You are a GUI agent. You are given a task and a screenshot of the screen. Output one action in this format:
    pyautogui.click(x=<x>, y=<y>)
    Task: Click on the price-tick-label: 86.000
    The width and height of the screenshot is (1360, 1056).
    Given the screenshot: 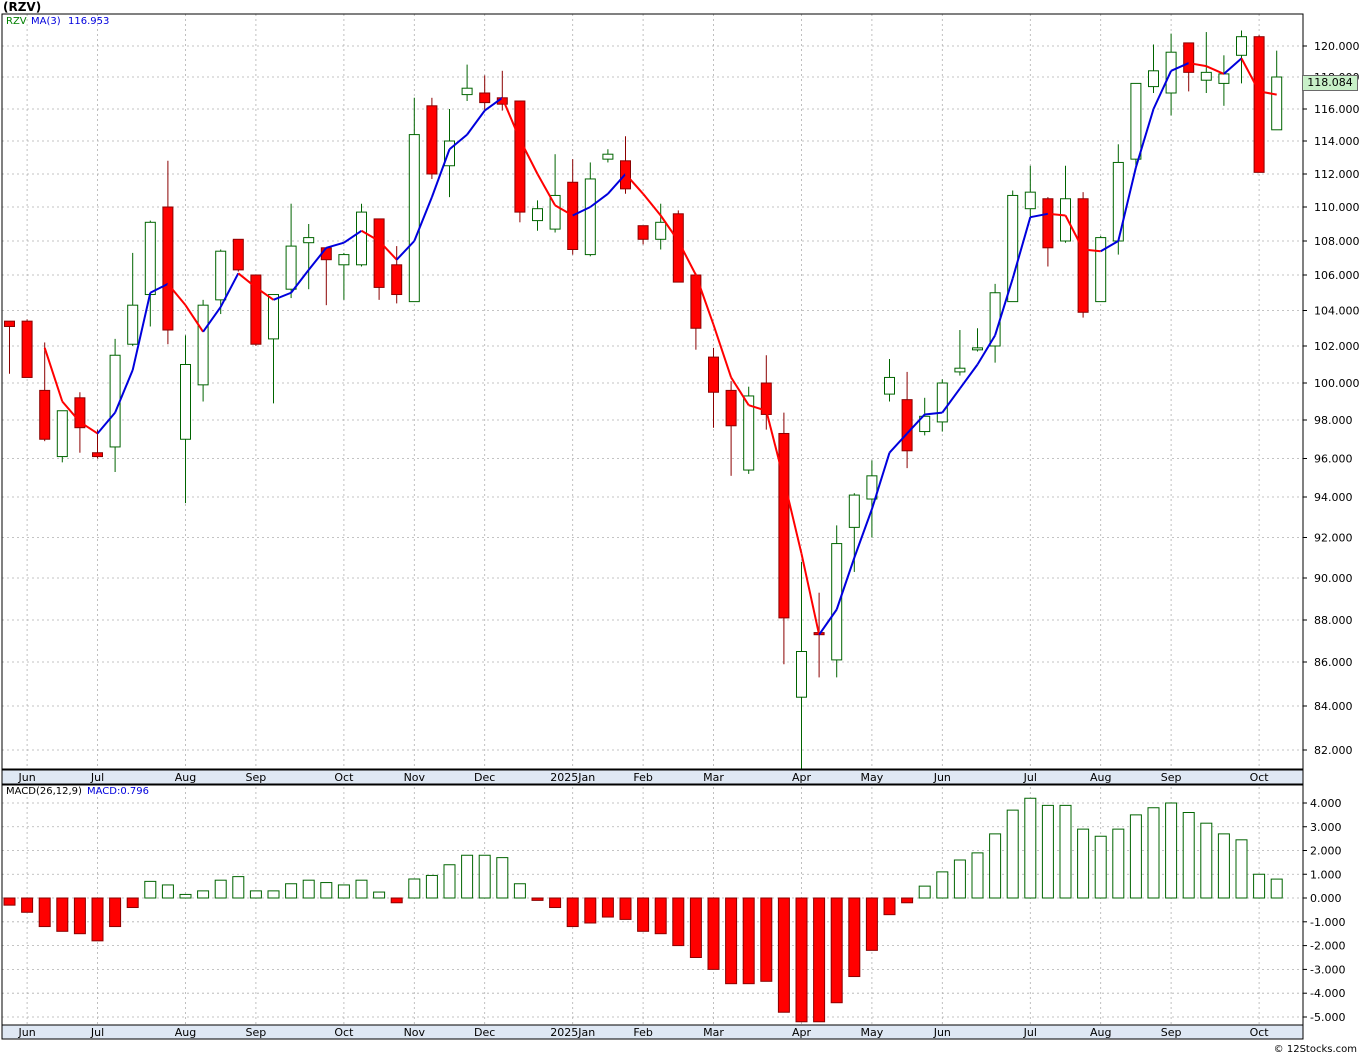 What is the action you would take?
    pyautogui.click(x=1333, y=662)
    